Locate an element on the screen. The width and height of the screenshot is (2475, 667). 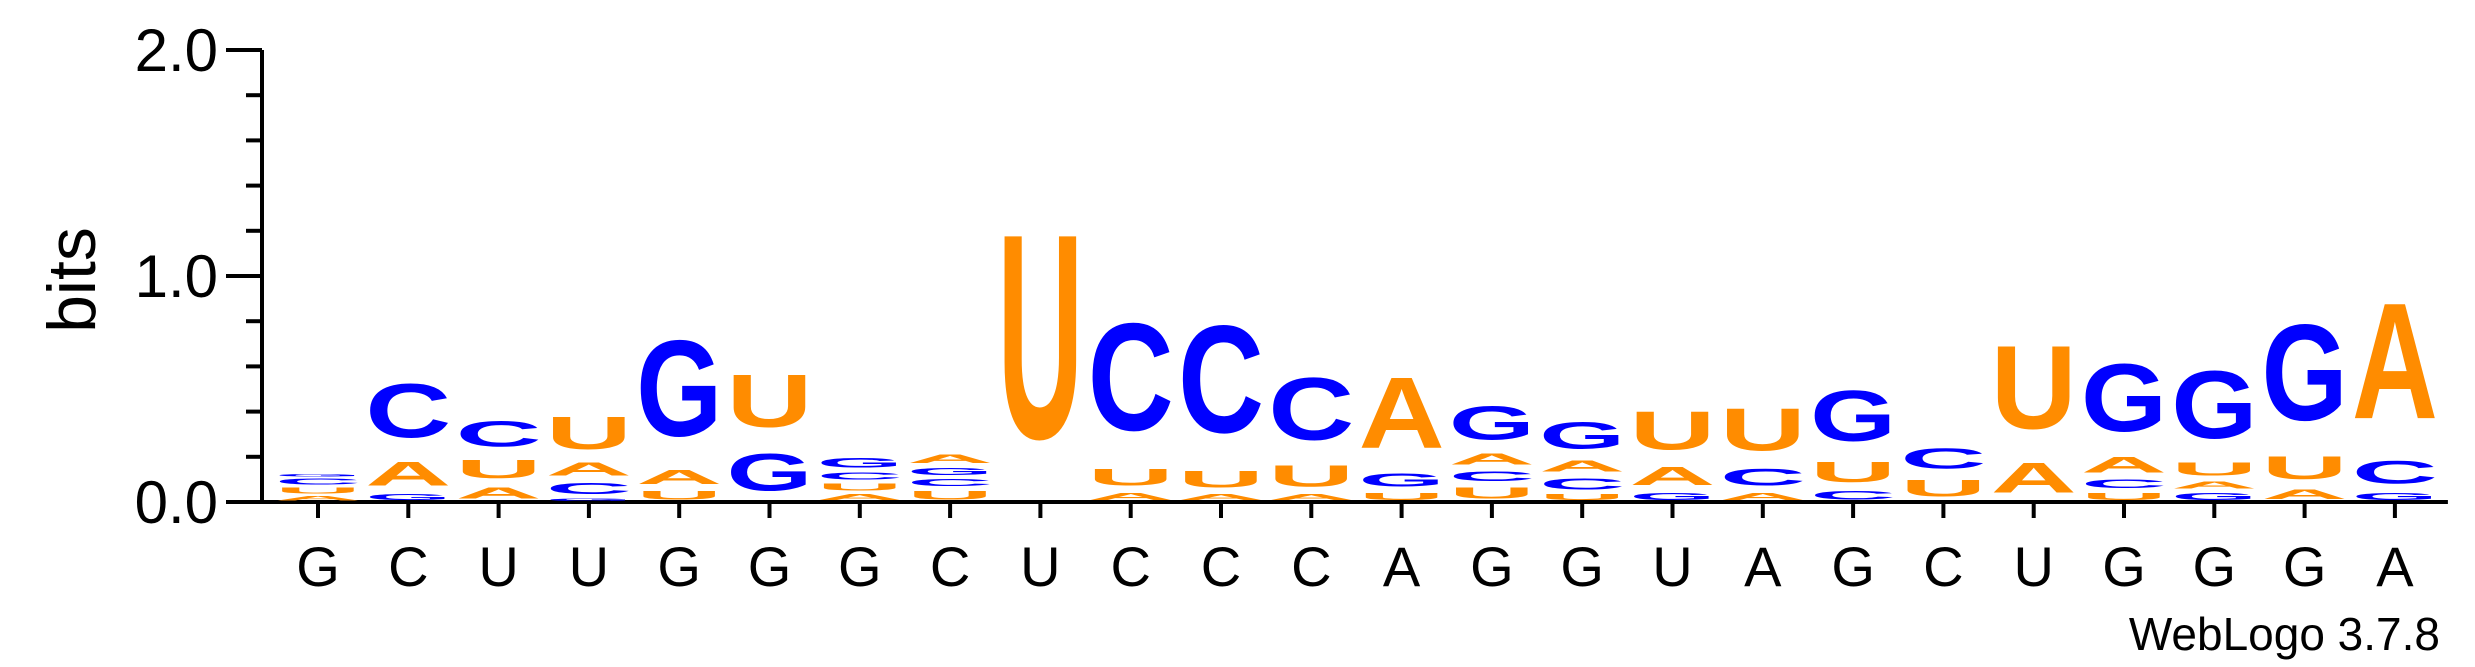
y-axis-label: bits is located at coordinates (72, 280).